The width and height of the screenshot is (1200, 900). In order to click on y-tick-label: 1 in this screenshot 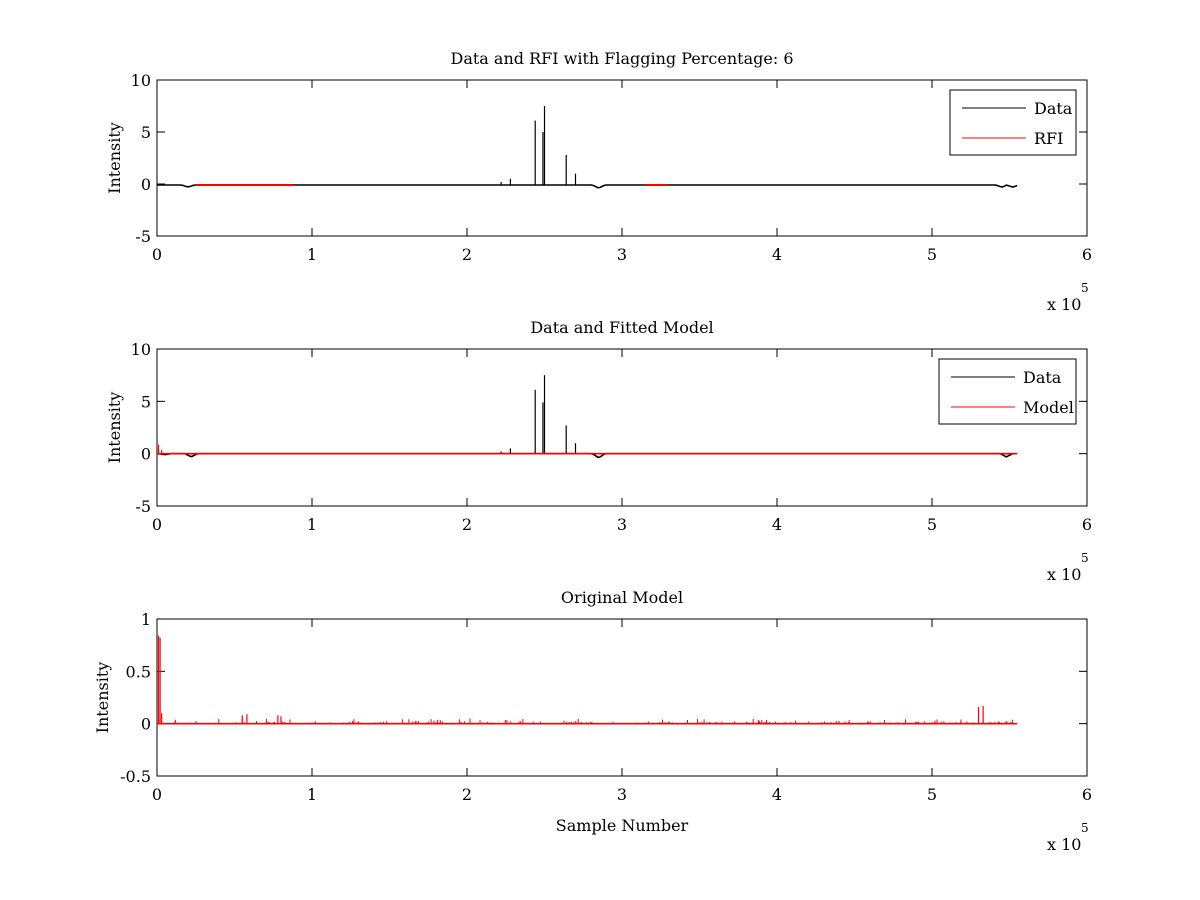, I will do `click(146, 619)`.